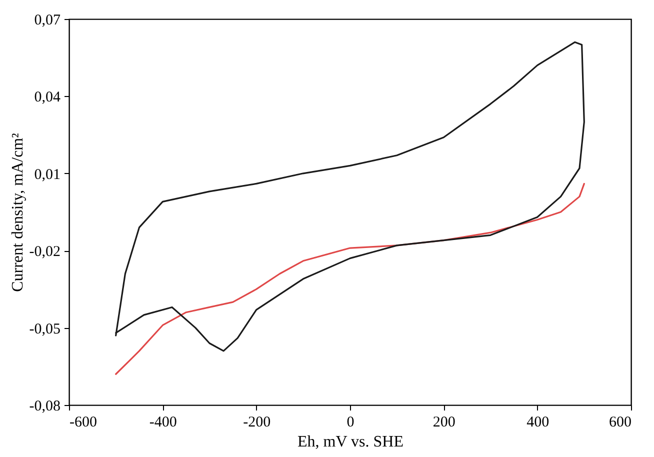 Image resolution: width=654 pixels, height=457 pixels. I want to click on y-axis-title: Current density, mA/cm², so click(17, 212).